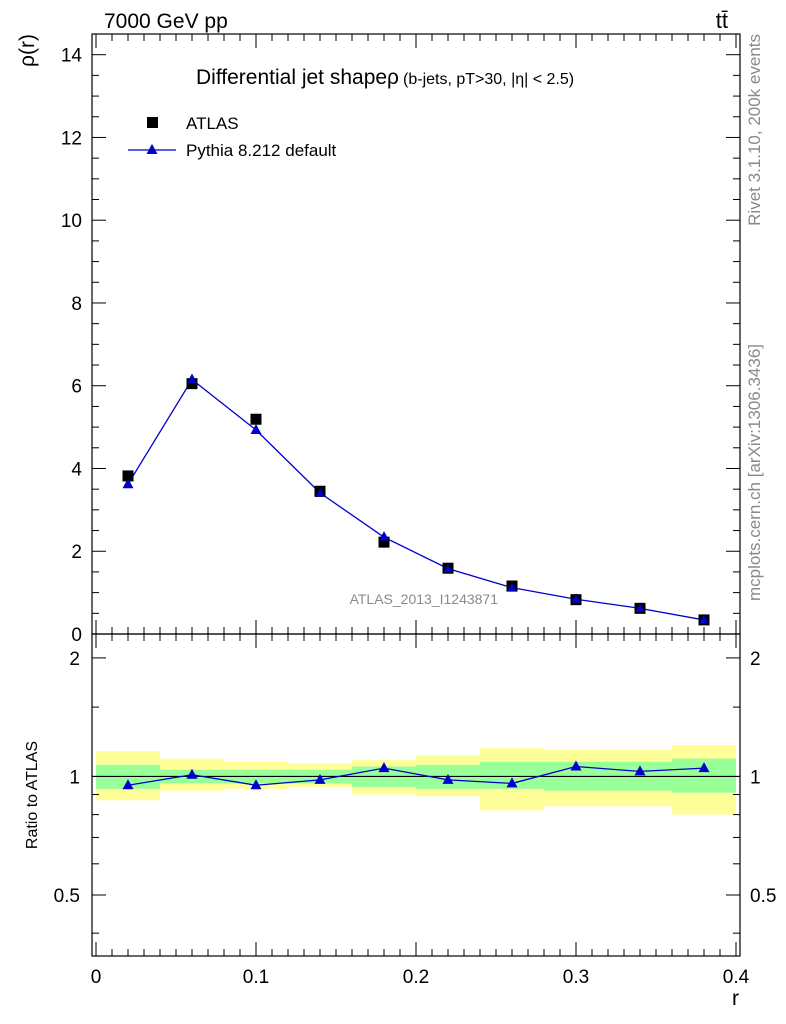 This screenshot has height=1024, width=786. Describe the element at coordinates (76, 552) in the screenshot. I see `main-y-tick-label: 2` at that location.